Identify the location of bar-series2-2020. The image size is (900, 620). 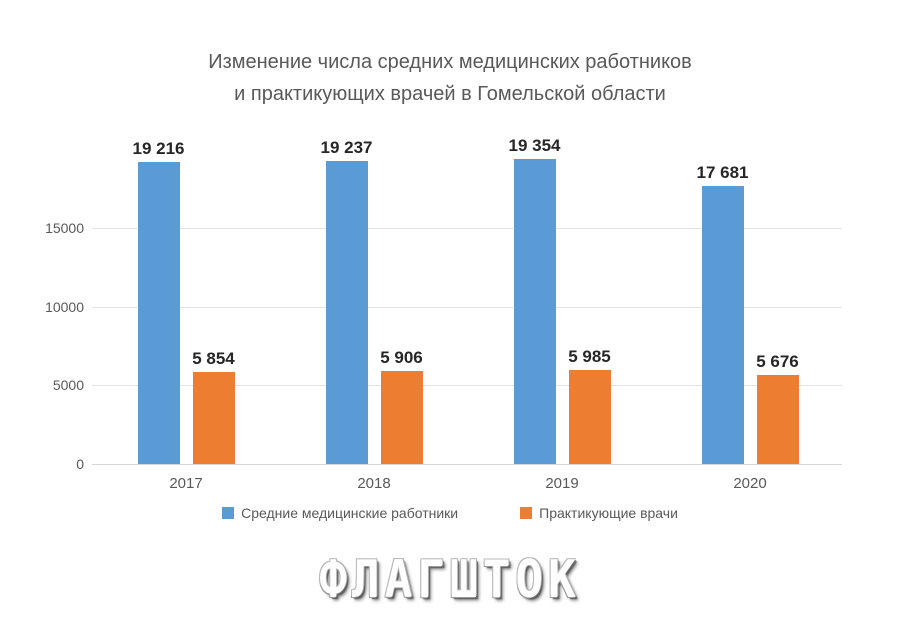
(777, 419).